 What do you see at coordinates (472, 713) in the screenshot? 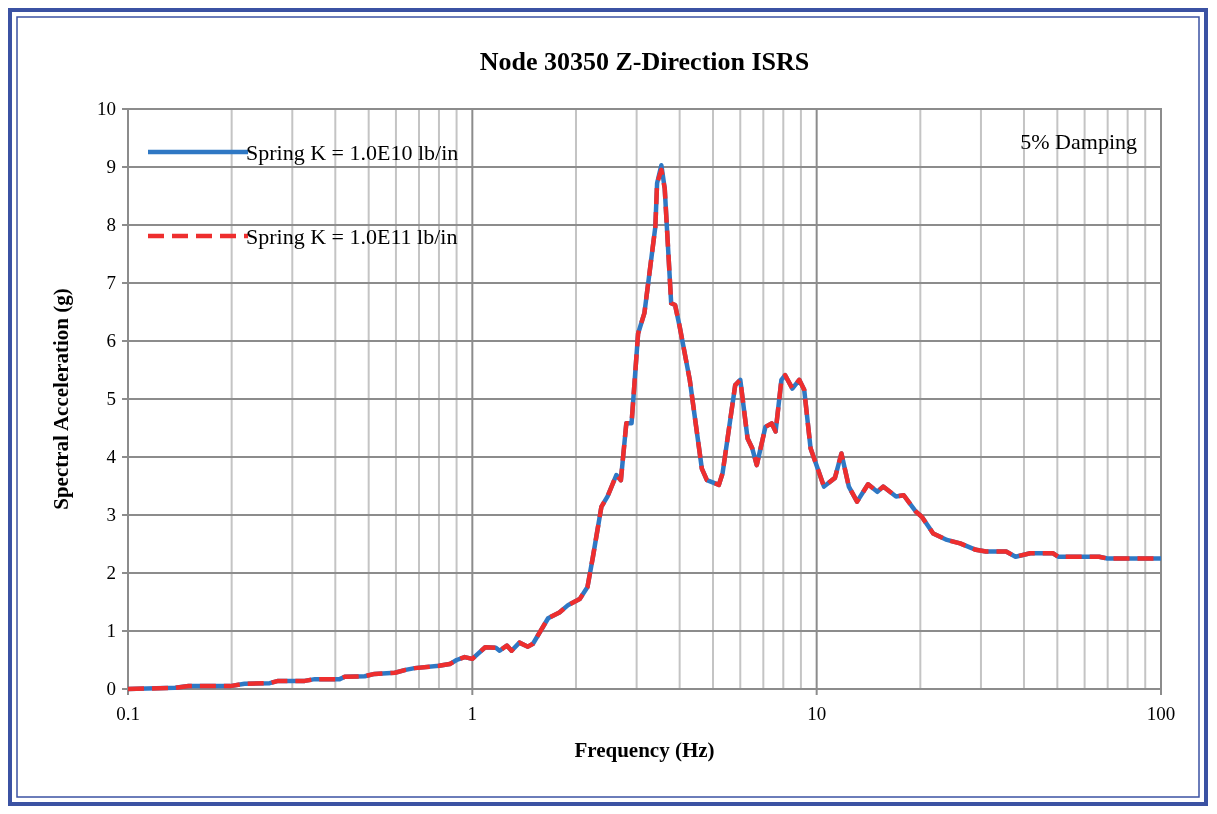
I see `x-tick-label: 1` at bounding box center [472, 713].